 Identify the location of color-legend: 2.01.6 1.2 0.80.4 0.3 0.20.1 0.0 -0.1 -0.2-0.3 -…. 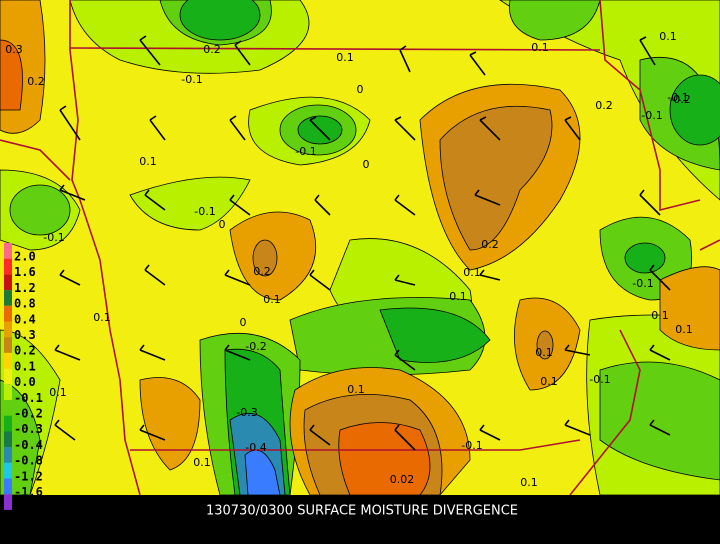
(23, 376).